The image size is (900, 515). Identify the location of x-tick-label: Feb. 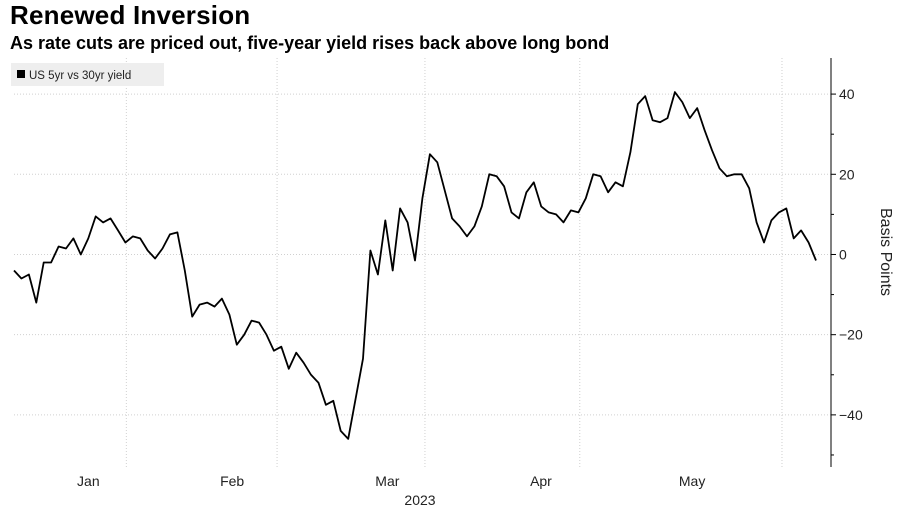
(232, 481).